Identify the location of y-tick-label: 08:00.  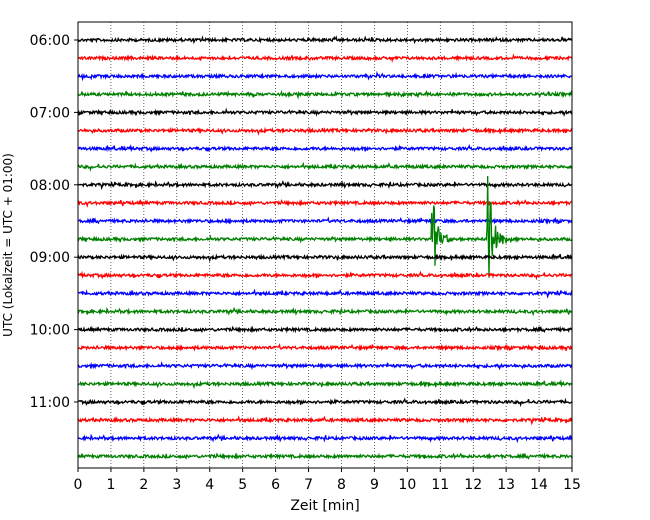
(50, 186).